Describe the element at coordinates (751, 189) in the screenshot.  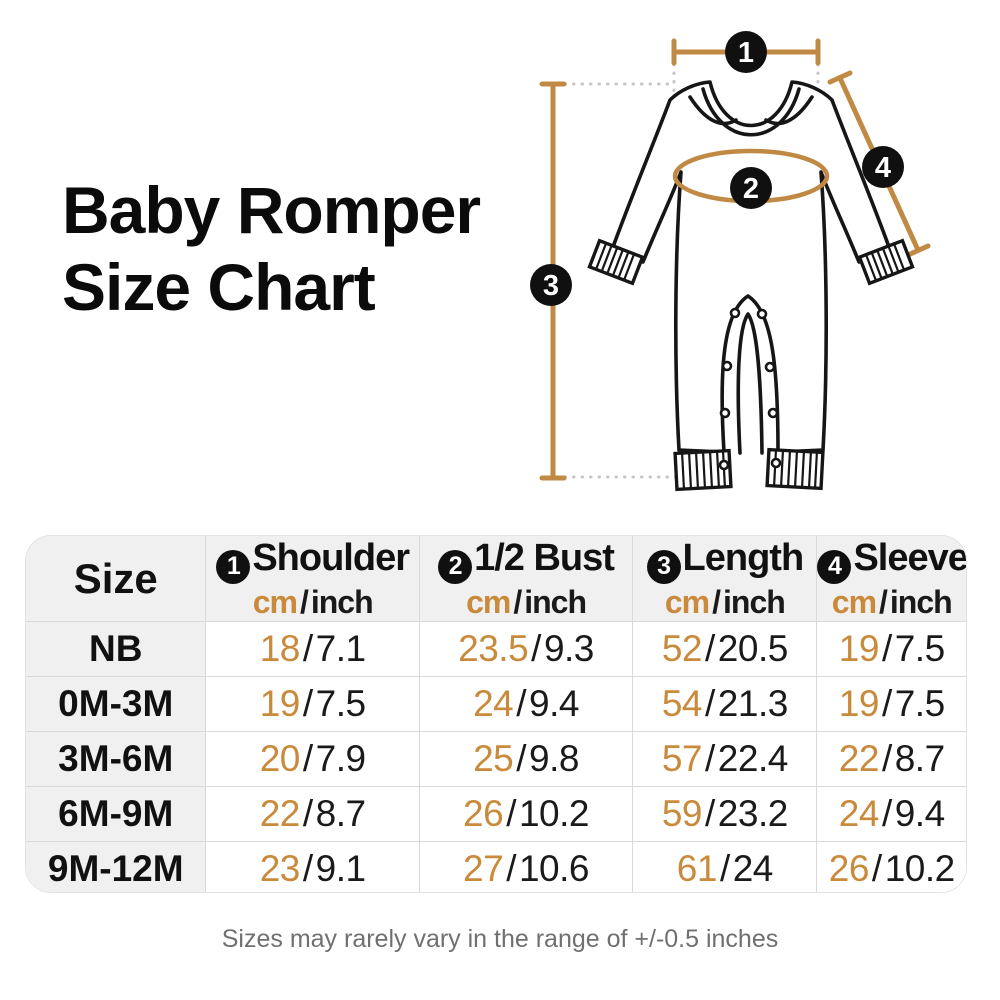
I see `svg-text: 2` at that location.